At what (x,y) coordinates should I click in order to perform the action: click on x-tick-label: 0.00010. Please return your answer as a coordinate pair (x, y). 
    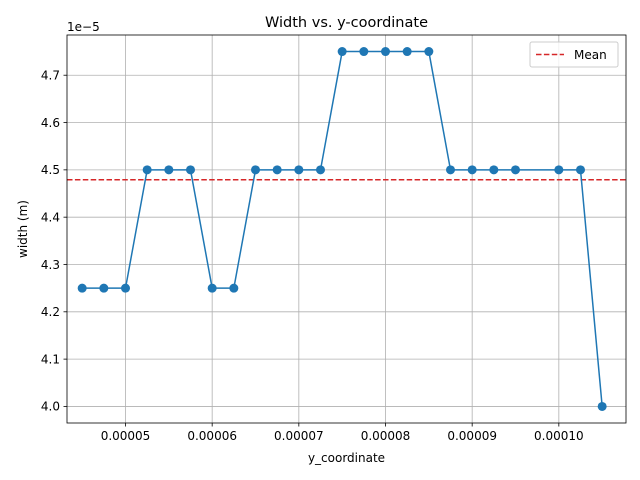
    Looking at the image, I should click on (559, 436).